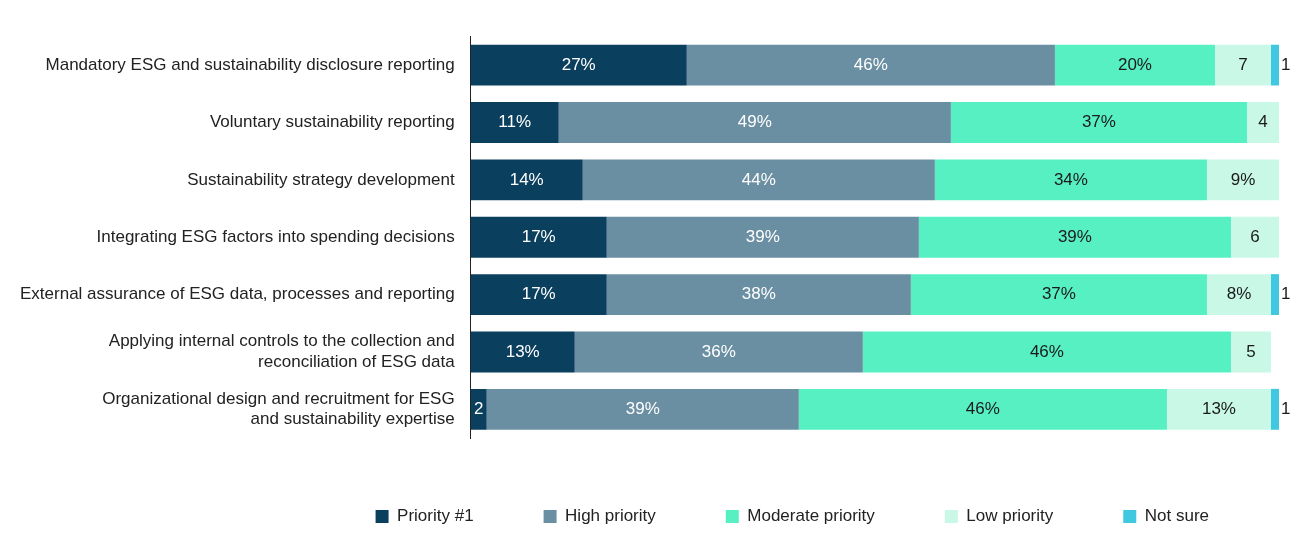  What do you see at coordinates (332, 122) in the screenshot?
I see `y-tick-label: Voluntary sustainability reporting` at bounding box center [332, 122].